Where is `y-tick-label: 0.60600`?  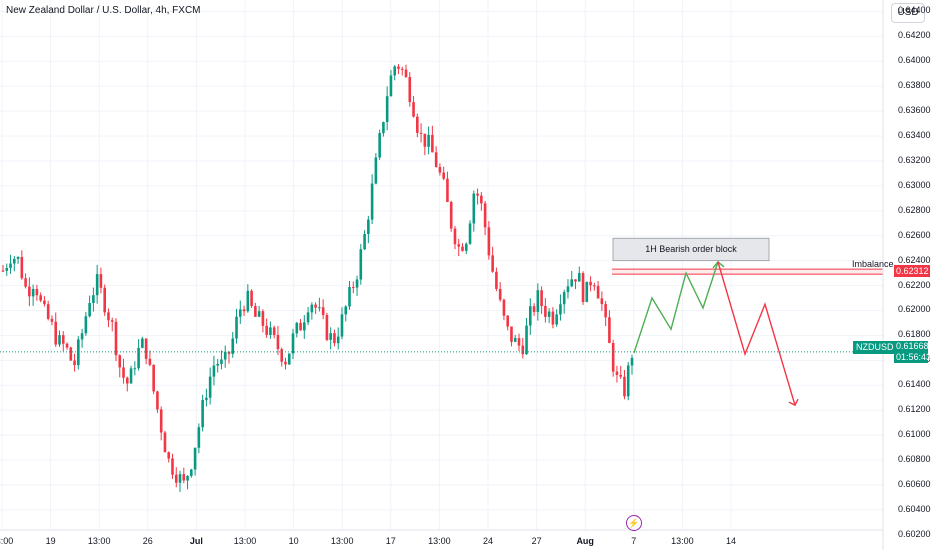 y-tick-label: 0.60600 is located at coordinates (914, 483).